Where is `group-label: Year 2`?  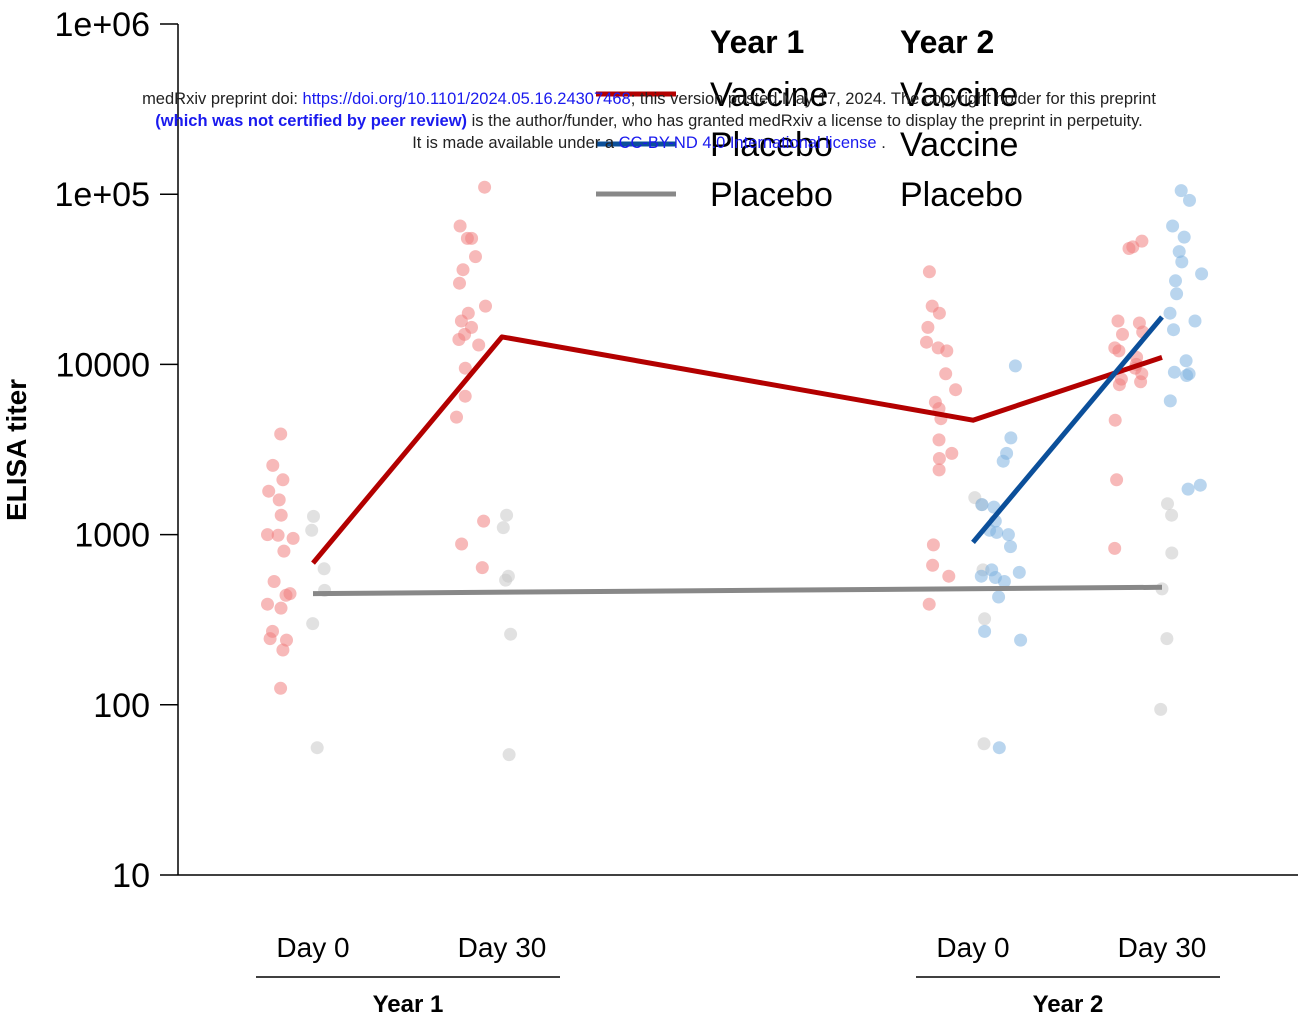 group-label: Year 2 is located at coordinates (1068, 1004).